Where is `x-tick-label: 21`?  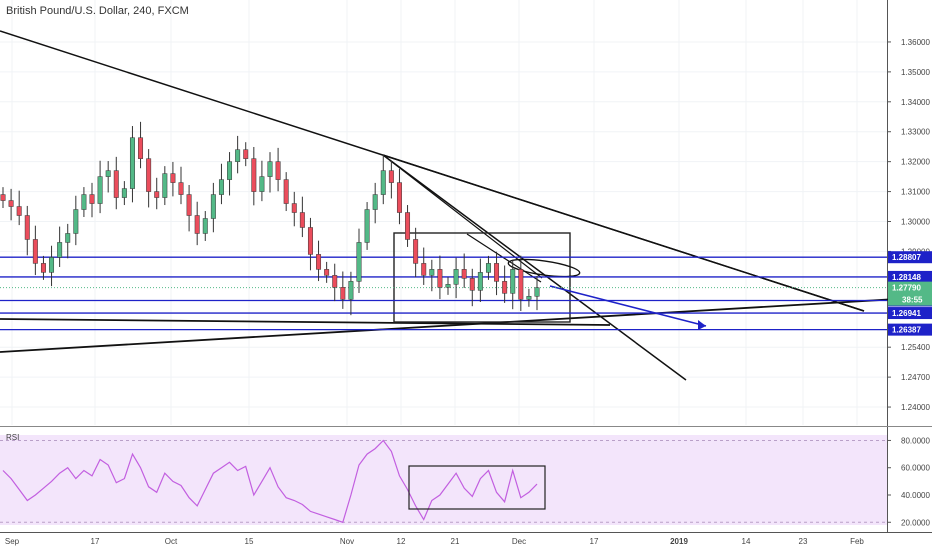 x-tick-label: 21 is located at coordinates (455, 541).